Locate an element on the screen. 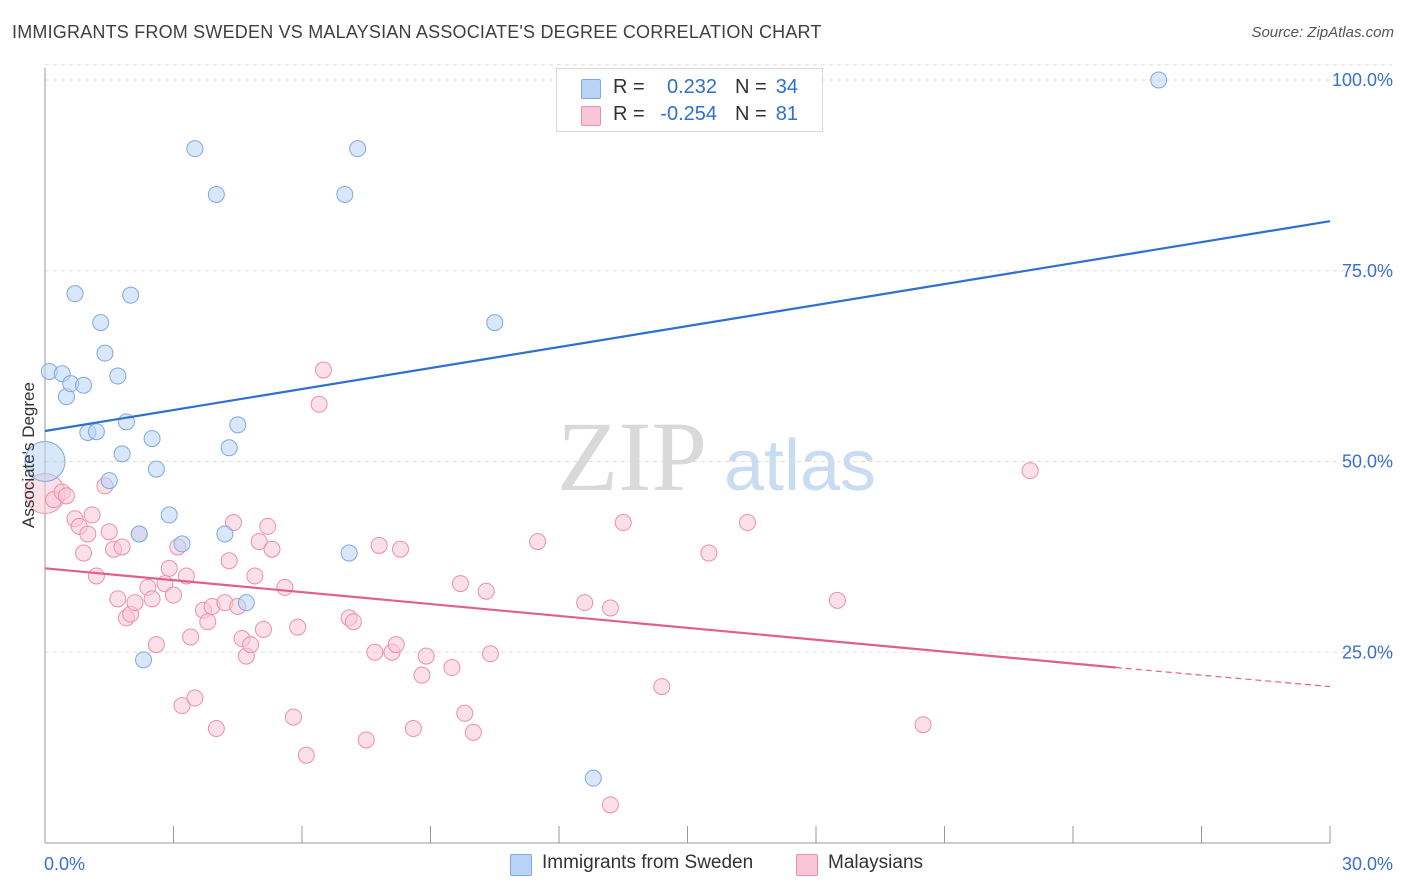 The height and width of the screenshot is (892, 1406). malaysian-trendline-extension is located at coordinates (1223, 677).